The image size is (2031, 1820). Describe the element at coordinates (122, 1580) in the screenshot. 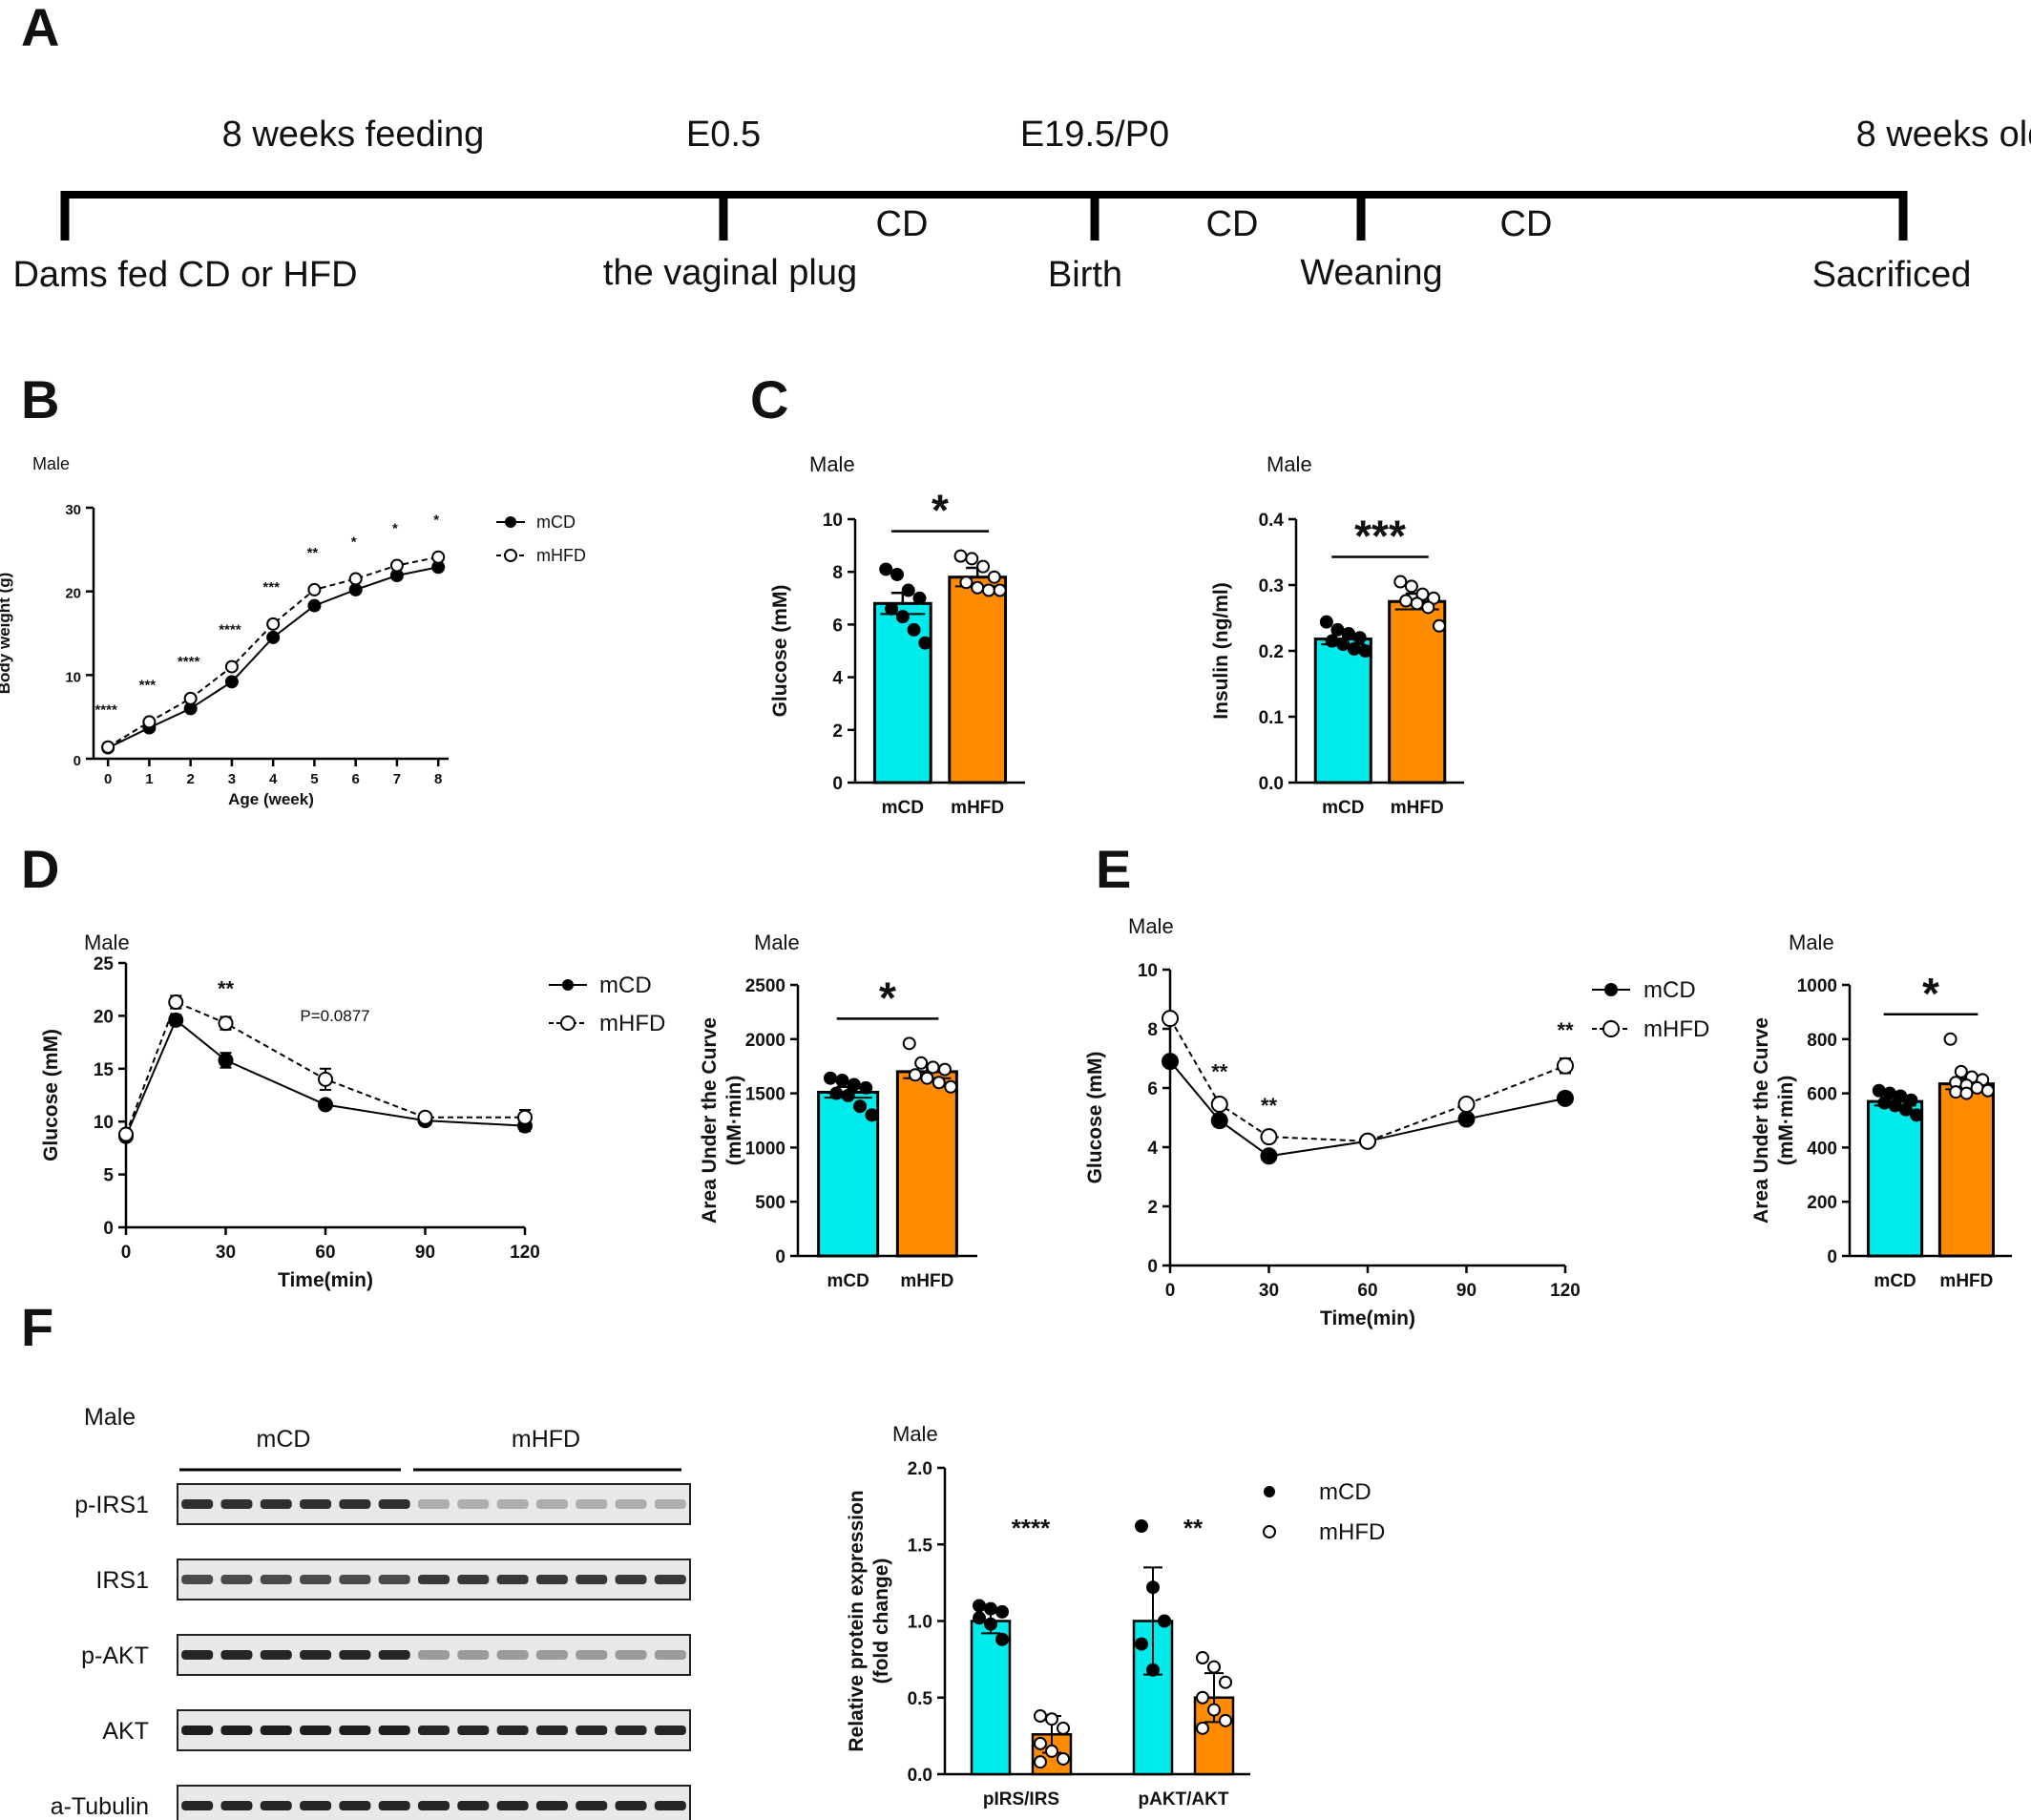

I see `blot-row-label: IRS1` at that location.